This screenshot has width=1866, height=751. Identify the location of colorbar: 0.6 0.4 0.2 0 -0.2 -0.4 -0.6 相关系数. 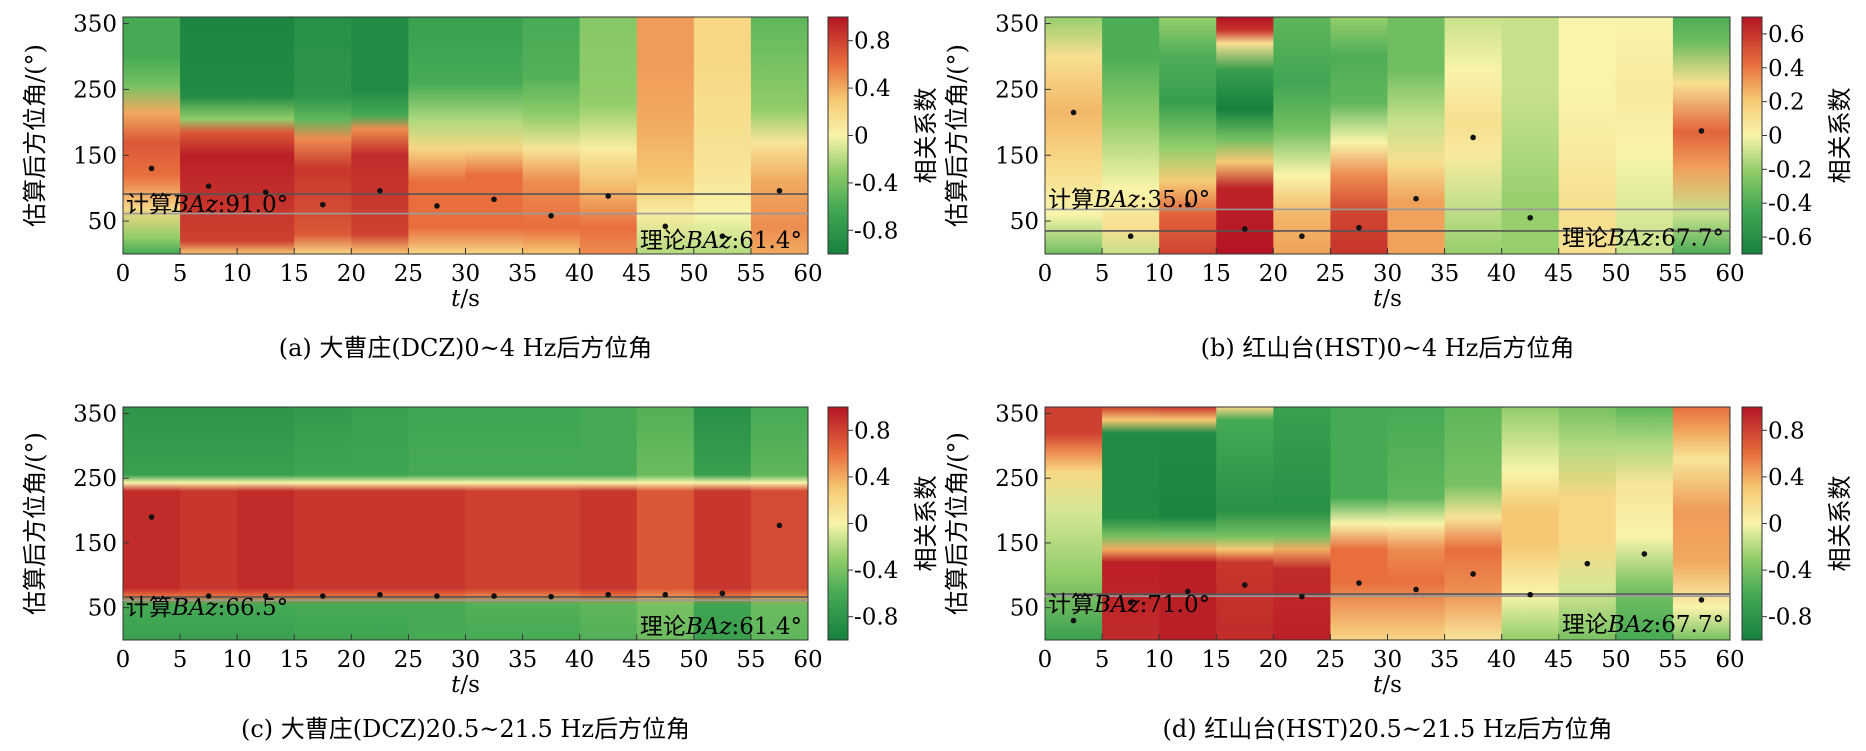
(1797, 135).